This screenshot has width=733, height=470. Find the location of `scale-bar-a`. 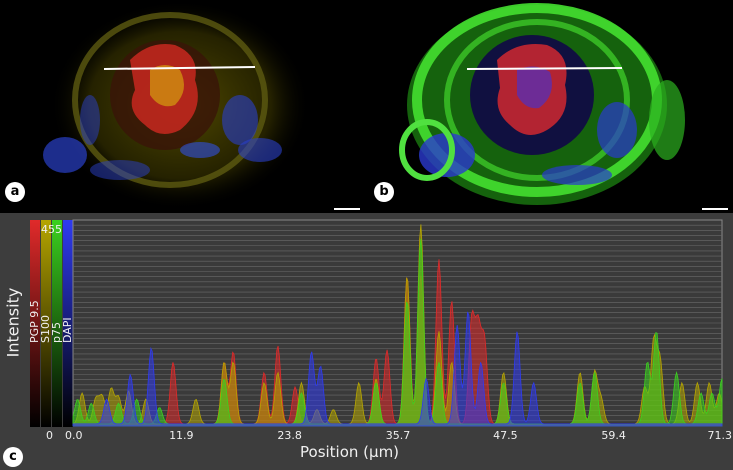

scale-bar-a is located at coordinates (347, 209).